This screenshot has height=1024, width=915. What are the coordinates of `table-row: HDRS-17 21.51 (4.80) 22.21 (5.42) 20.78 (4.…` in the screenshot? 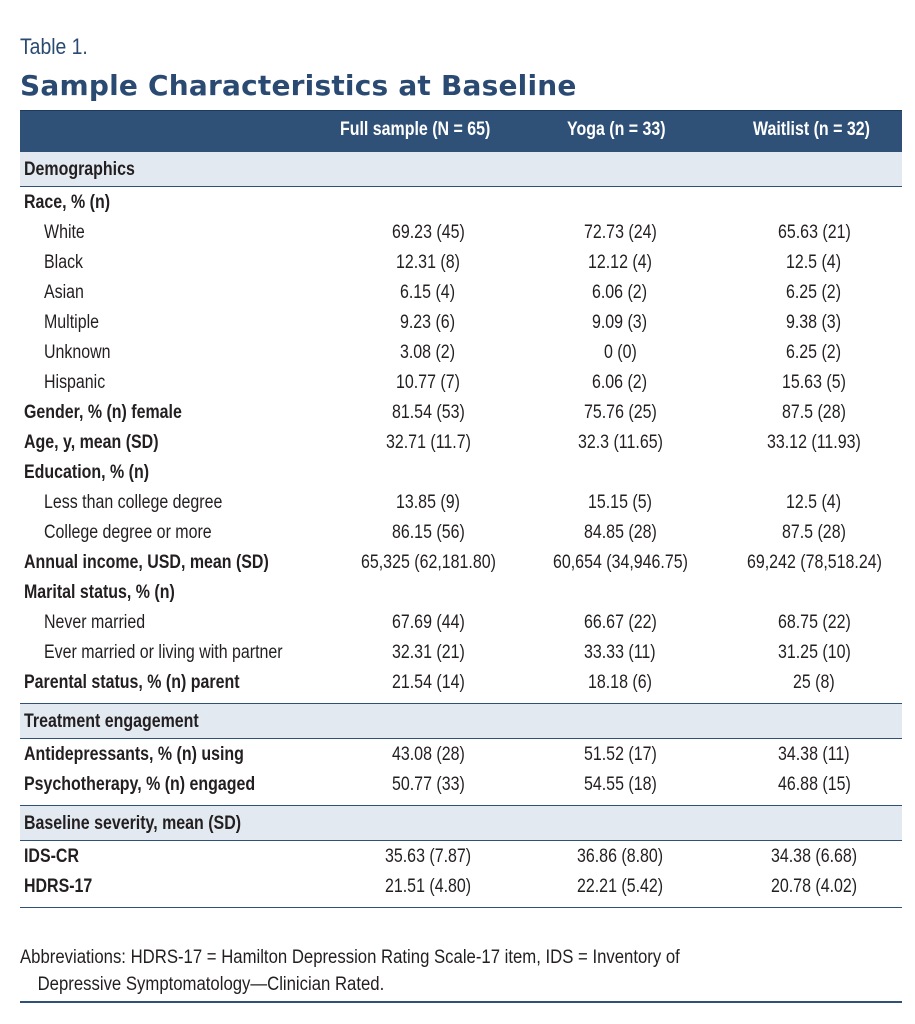 It's located at (461, 886).